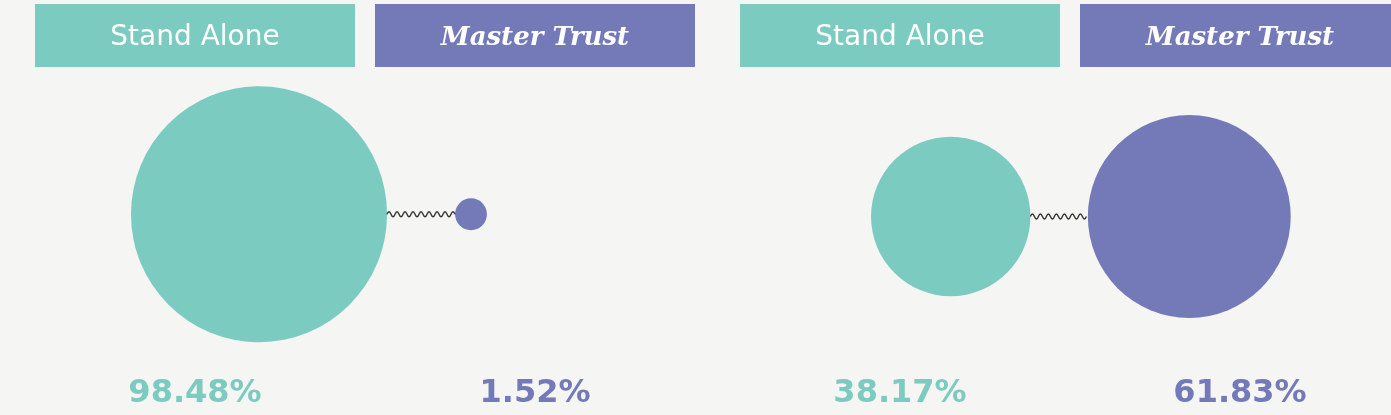  I want to click on data-label: 61.83%, so click(1240, 391).